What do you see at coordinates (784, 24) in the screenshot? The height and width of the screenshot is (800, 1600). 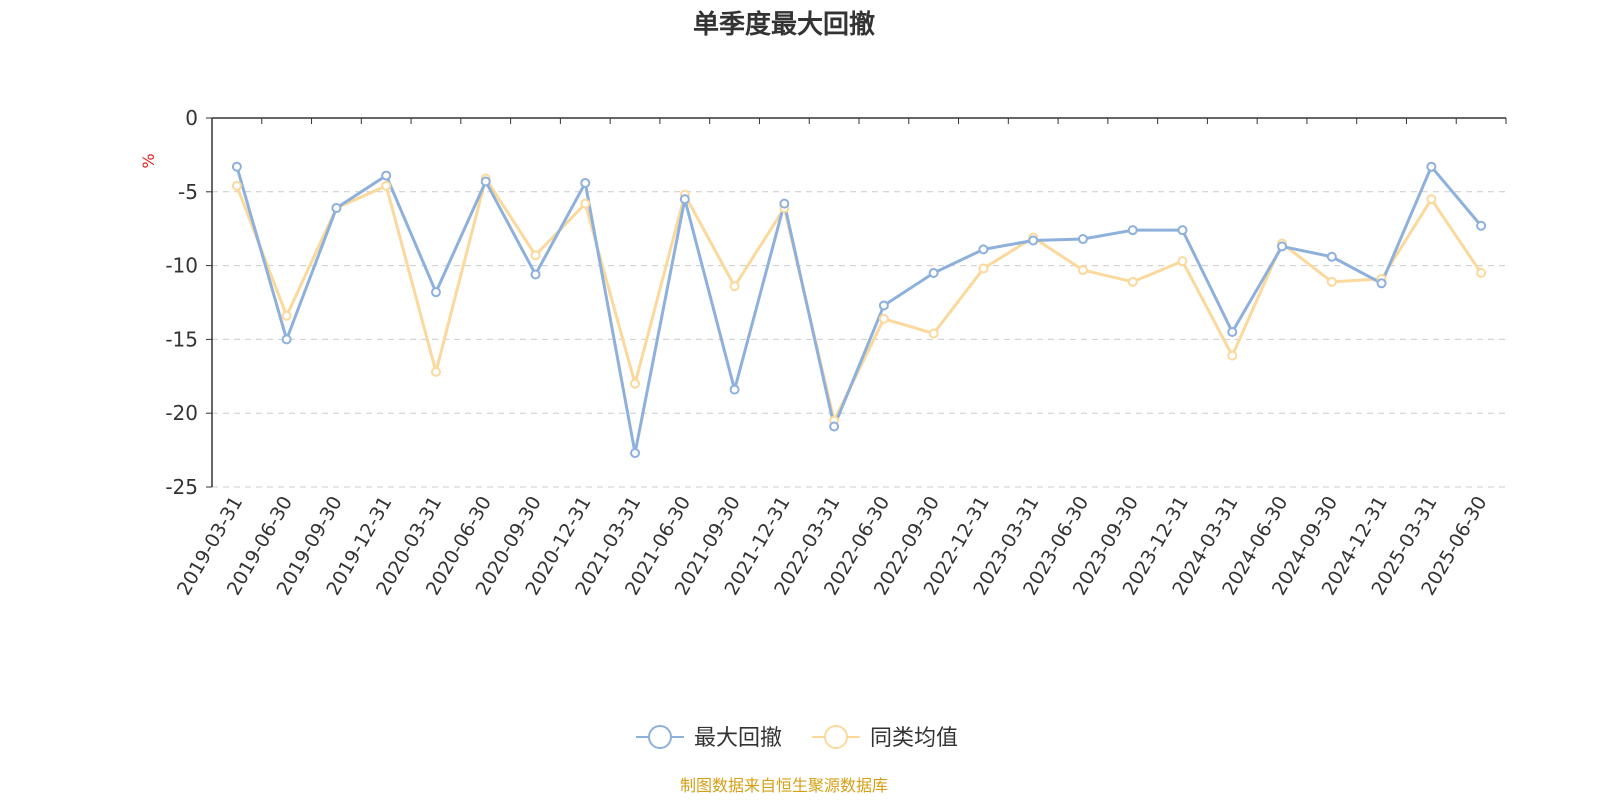 I see `chart-title: 单季度最大回撤` at bounding box center [784, 24].